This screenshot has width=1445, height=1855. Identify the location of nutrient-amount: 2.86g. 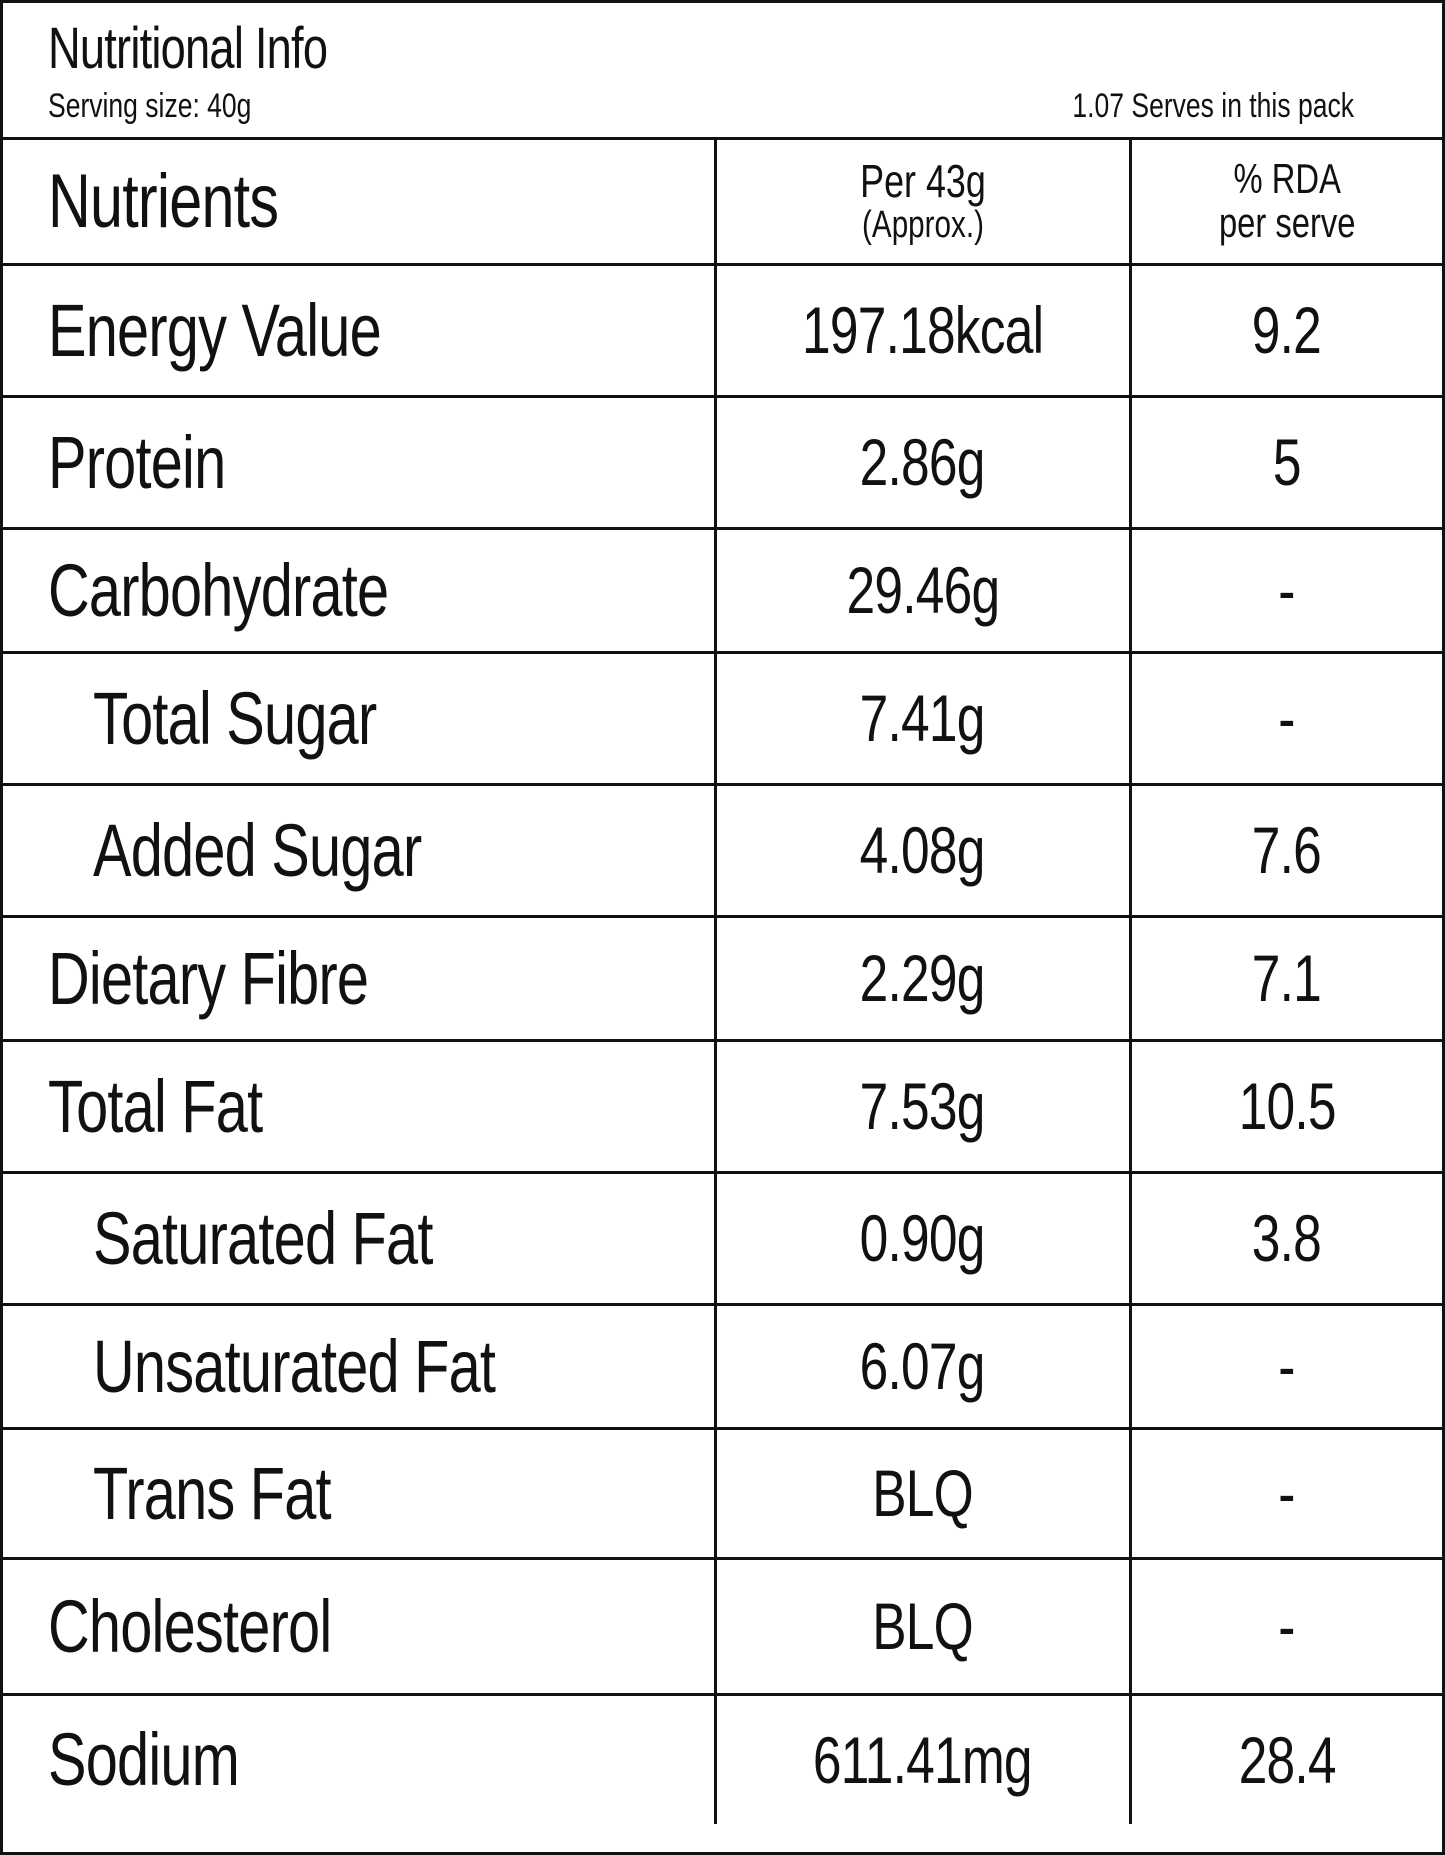
(921, 463).